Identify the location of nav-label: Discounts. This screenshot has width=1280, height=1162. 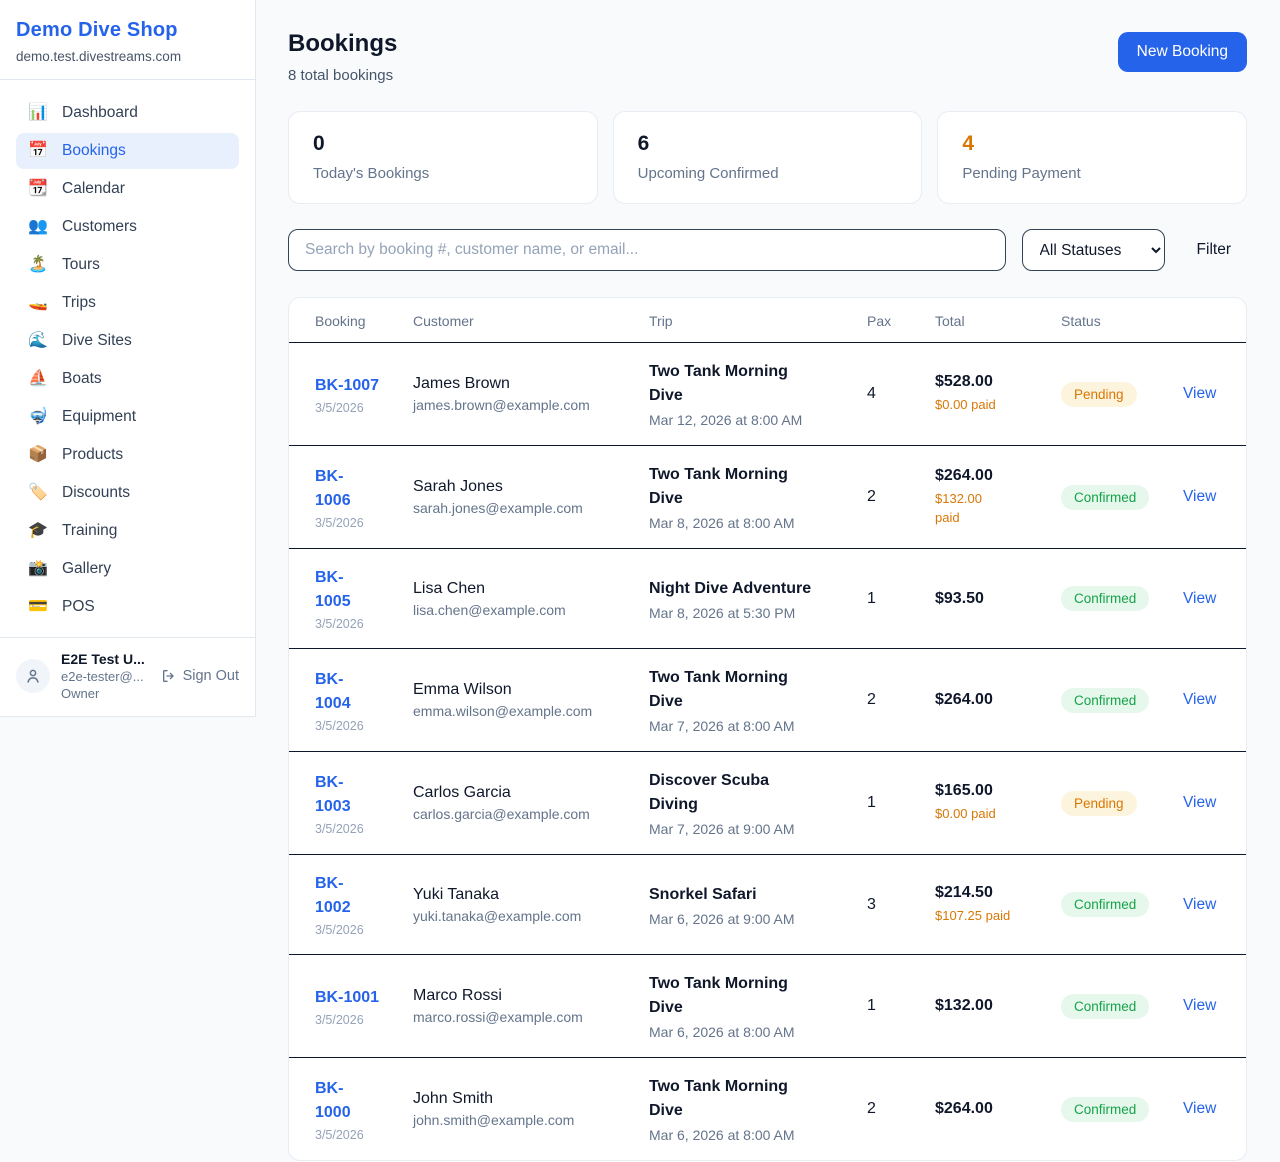
(96, 492).